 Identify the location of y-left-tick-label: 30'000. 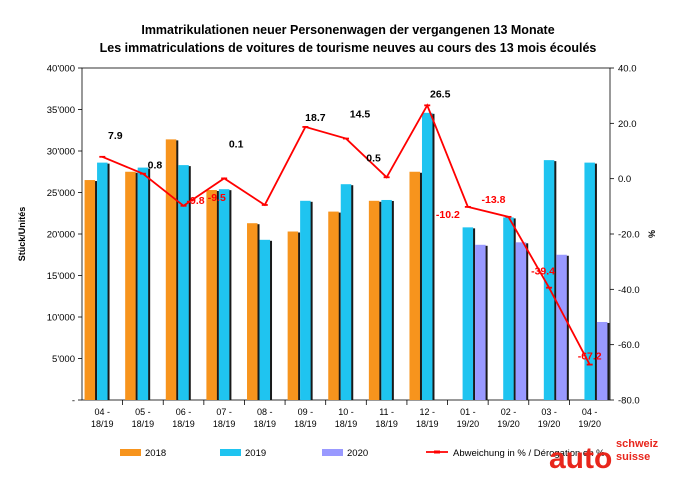
(61, 152).